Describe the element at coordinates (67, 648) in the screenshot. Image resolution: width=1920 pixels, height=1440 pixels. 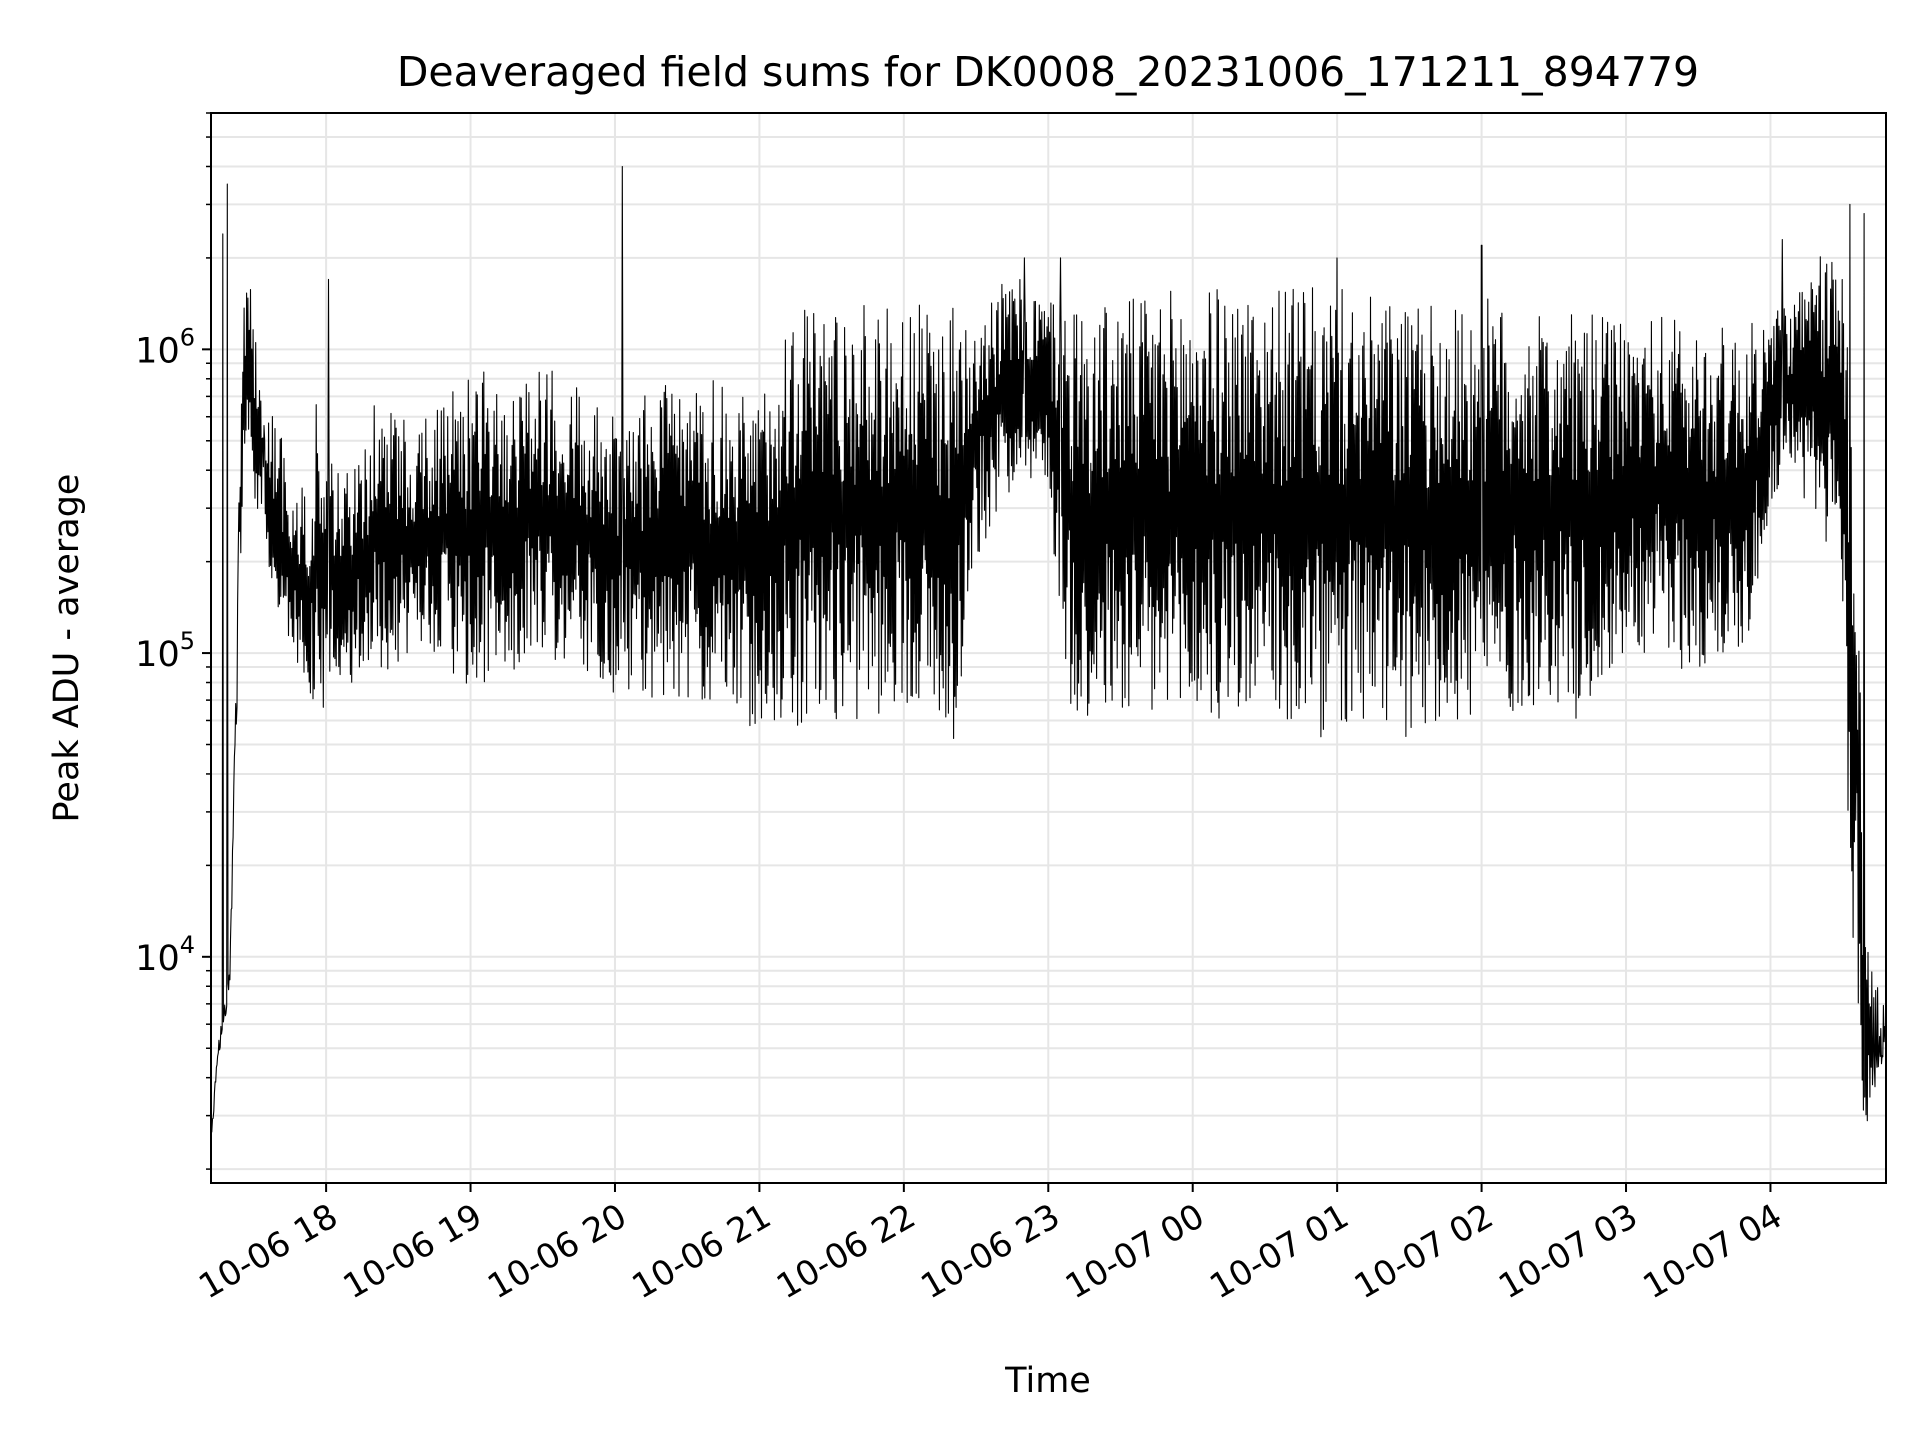
I see `y-axis-label: Peak ADU - average` at that location.